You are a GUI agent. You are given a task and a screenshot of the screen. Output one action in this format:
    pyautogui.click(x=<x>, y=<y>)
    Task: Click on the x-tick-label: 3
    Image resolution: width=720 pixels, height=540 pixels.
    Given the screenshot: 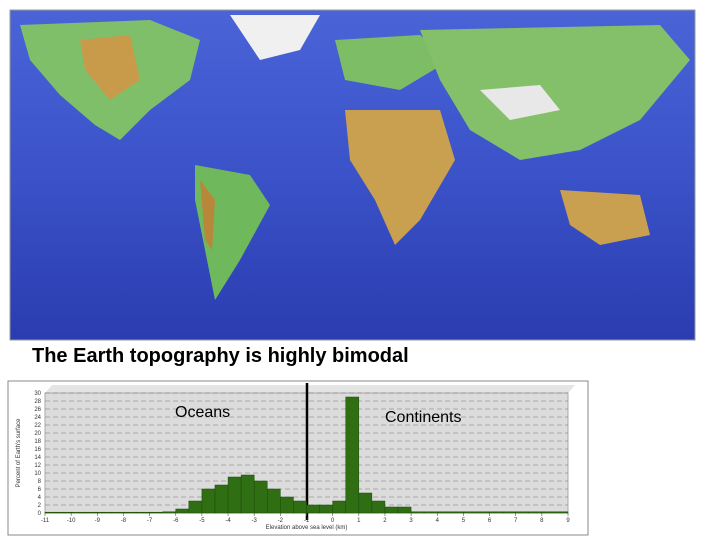 What is the action you would take?
    pyautogui.click(x=411, y=521)
    